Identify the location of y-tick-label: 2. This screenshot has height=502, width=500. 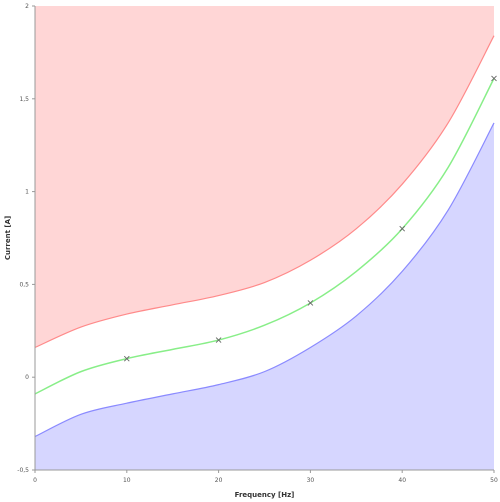
(27, 6).